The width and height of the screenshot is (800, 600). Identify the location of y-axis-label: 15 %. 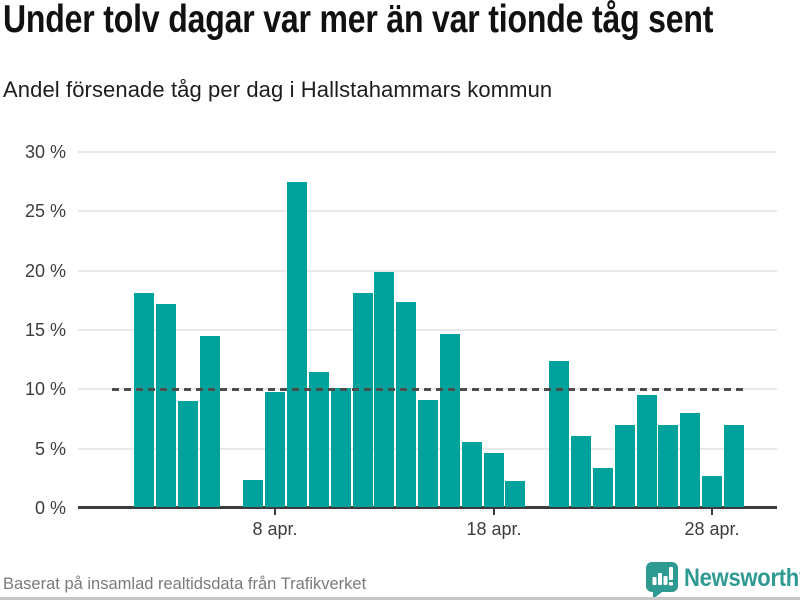
(45, 330).